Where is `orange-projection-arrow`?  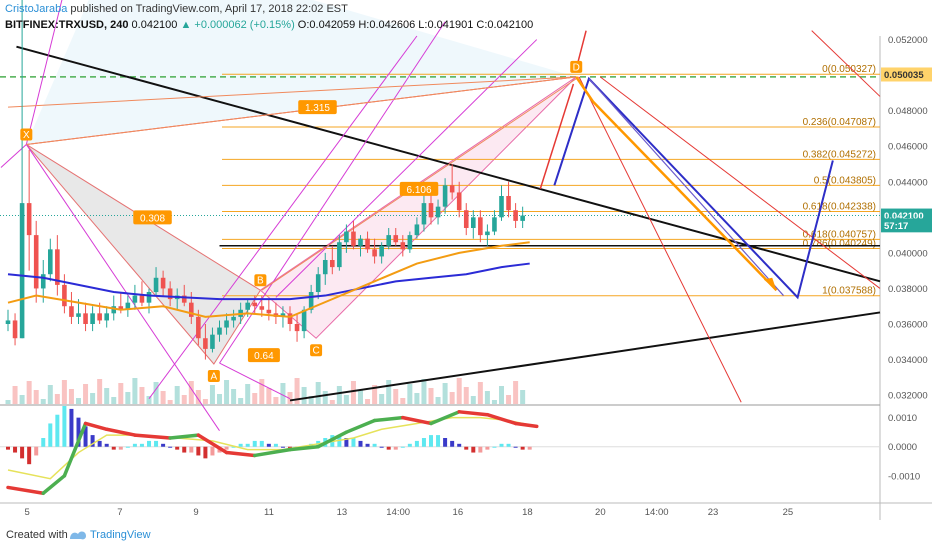
orange-projection-arrow is located at coordinates (676, 184).